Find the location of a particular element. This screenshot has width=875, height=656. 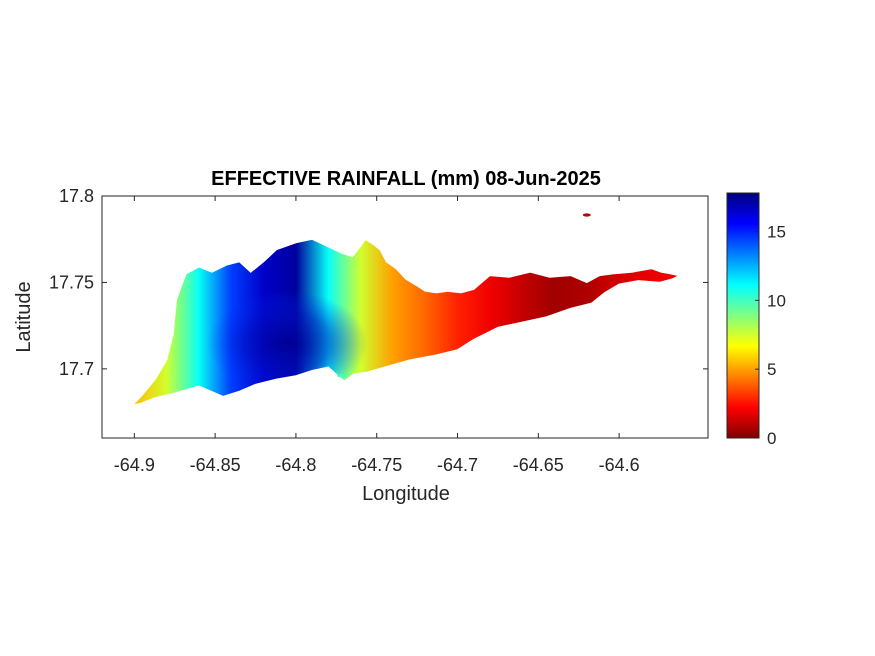

colorbar: 0 5 10 15 is located at coordinates (756, 320).